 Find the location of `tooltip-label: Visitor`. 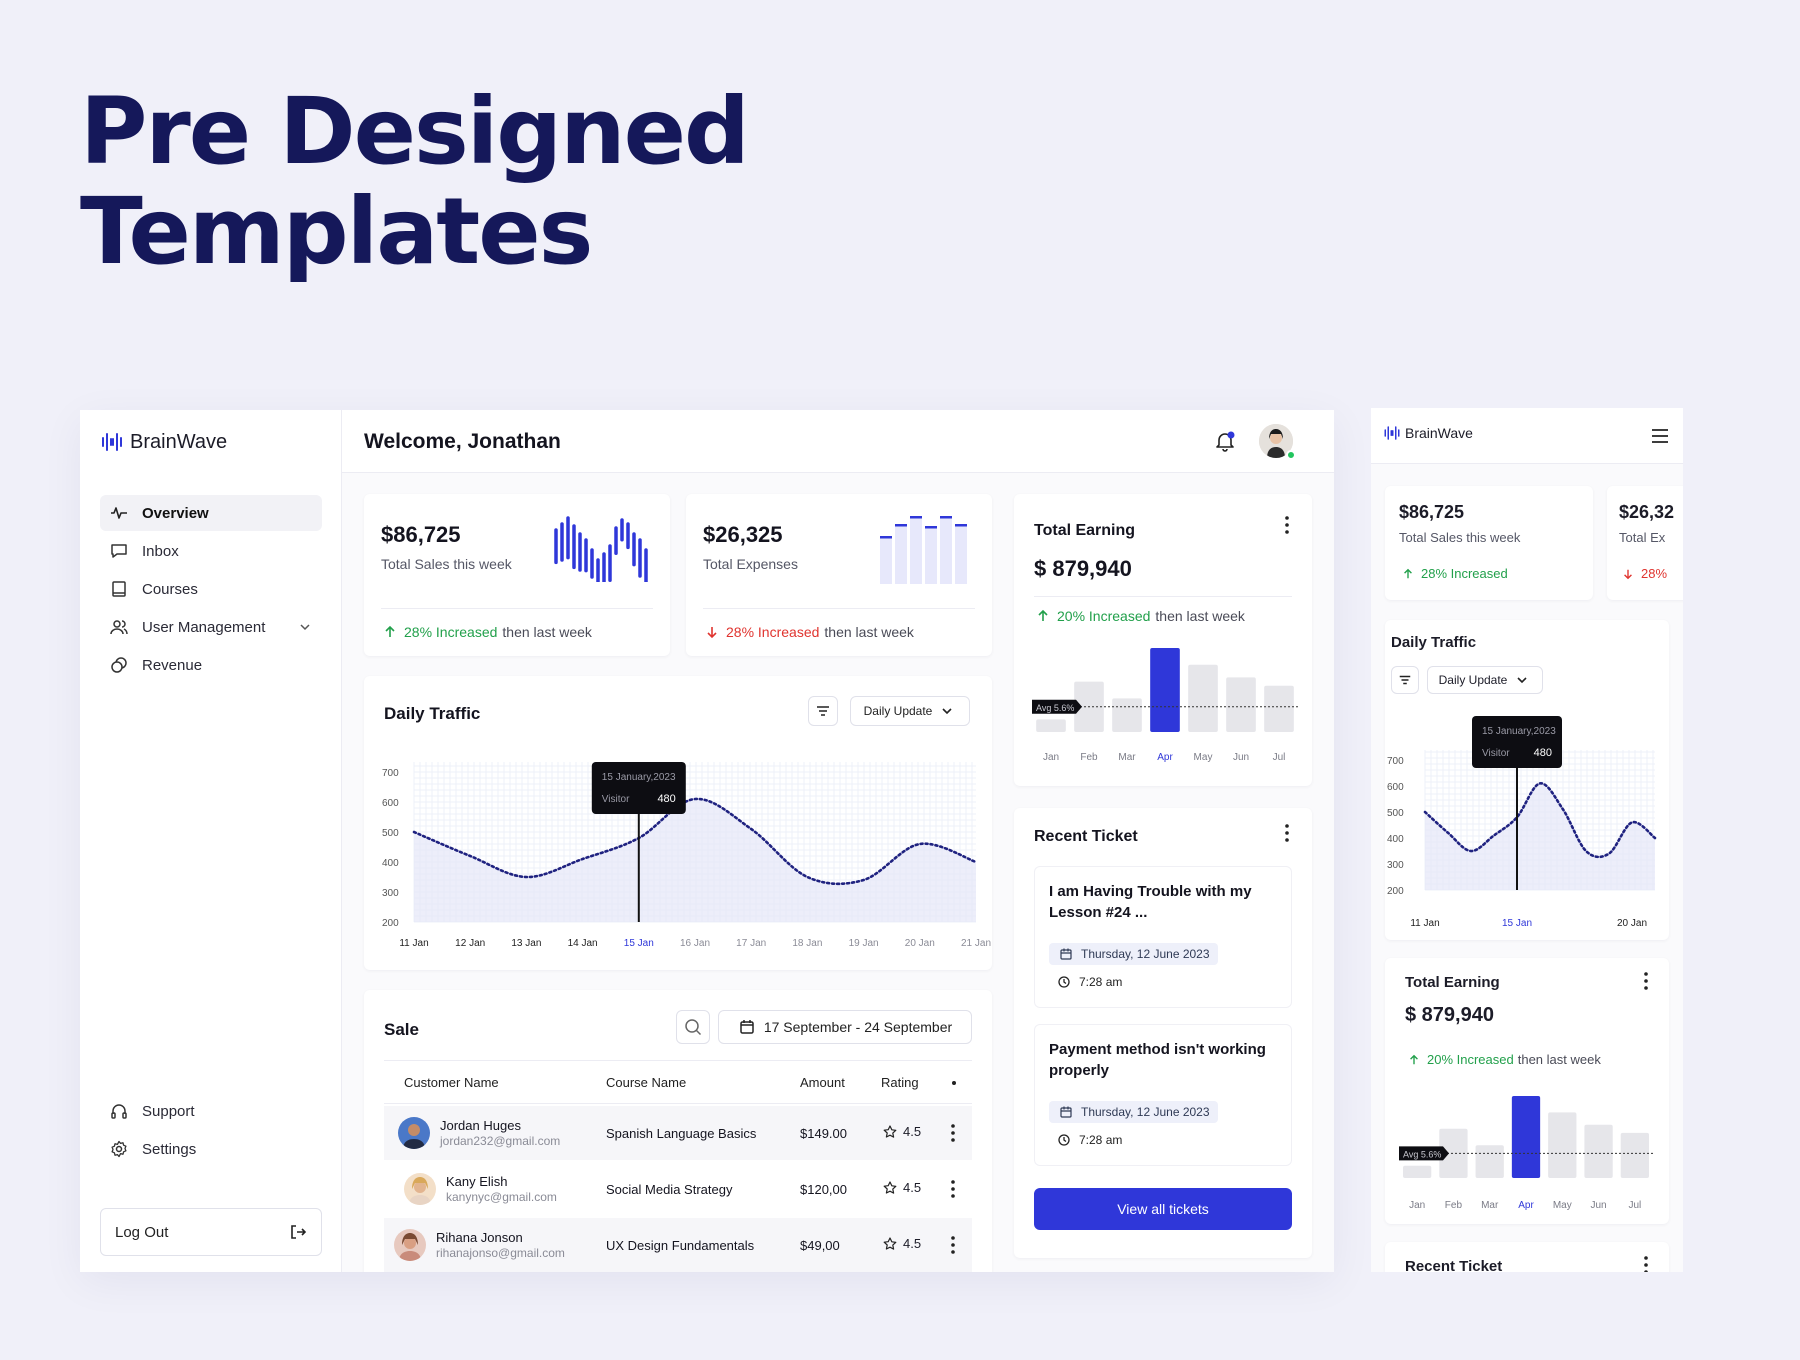

tooltip-label: Visitor is located at coordinates (616, 799).